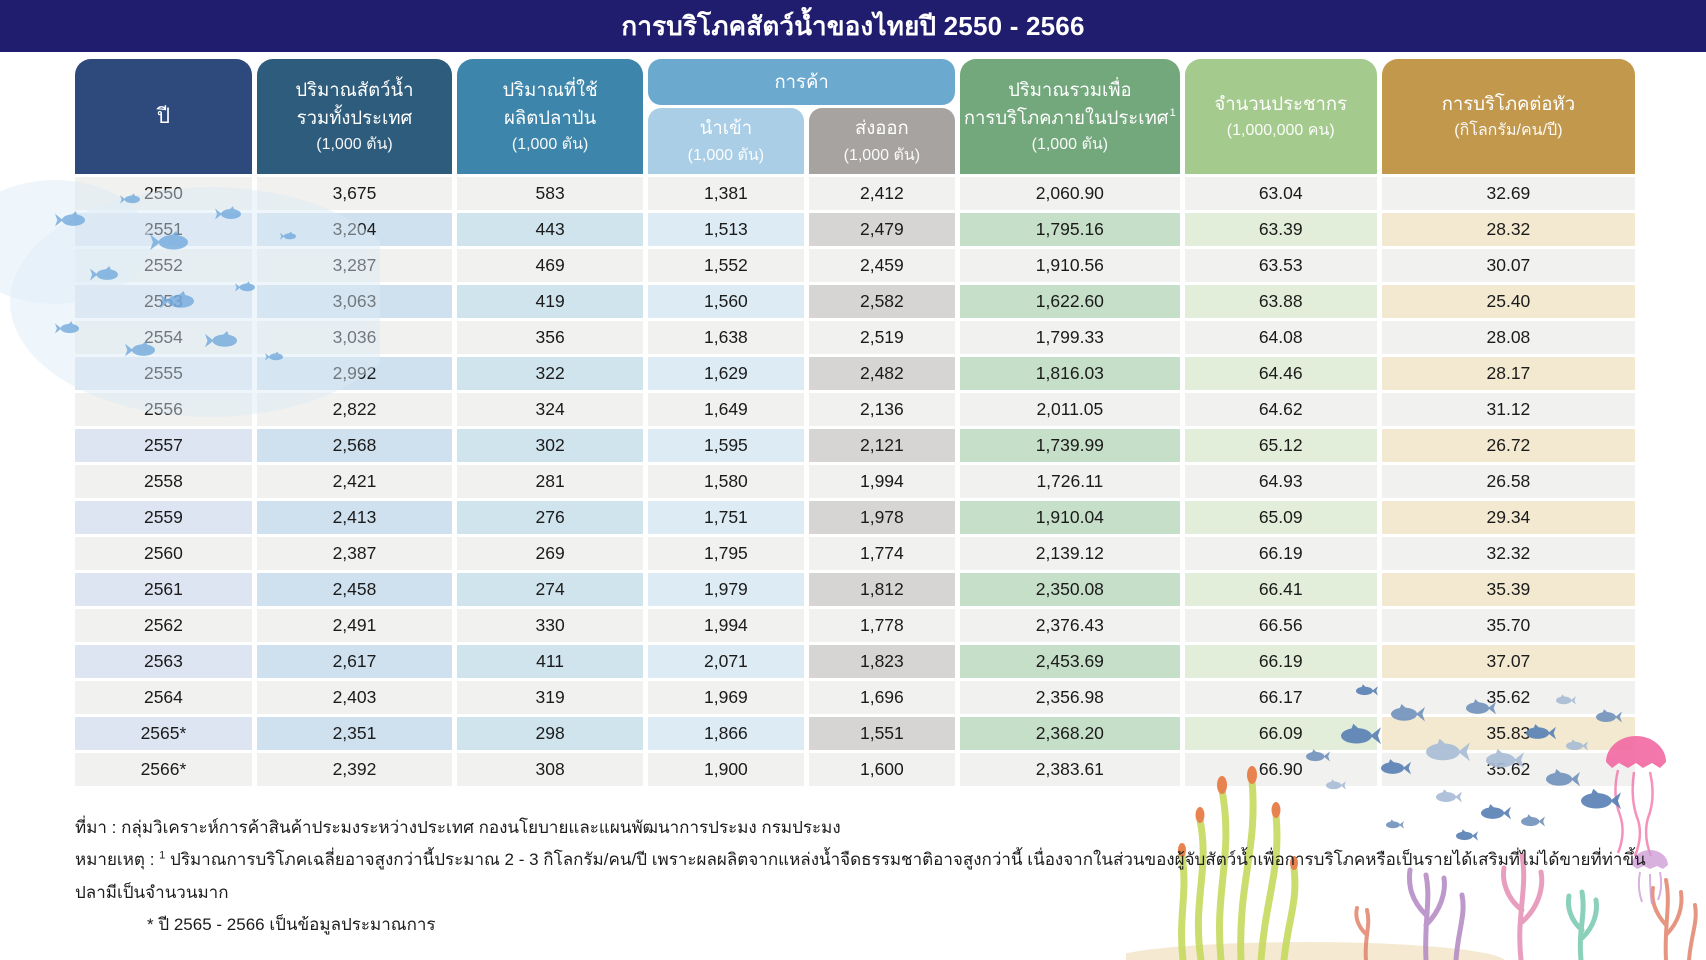 The height and width of the screenshot is (960, 1706). Describe the element at coordinates (882, 265) in the screenshot. I see `cell-export: 2,459` at that location.